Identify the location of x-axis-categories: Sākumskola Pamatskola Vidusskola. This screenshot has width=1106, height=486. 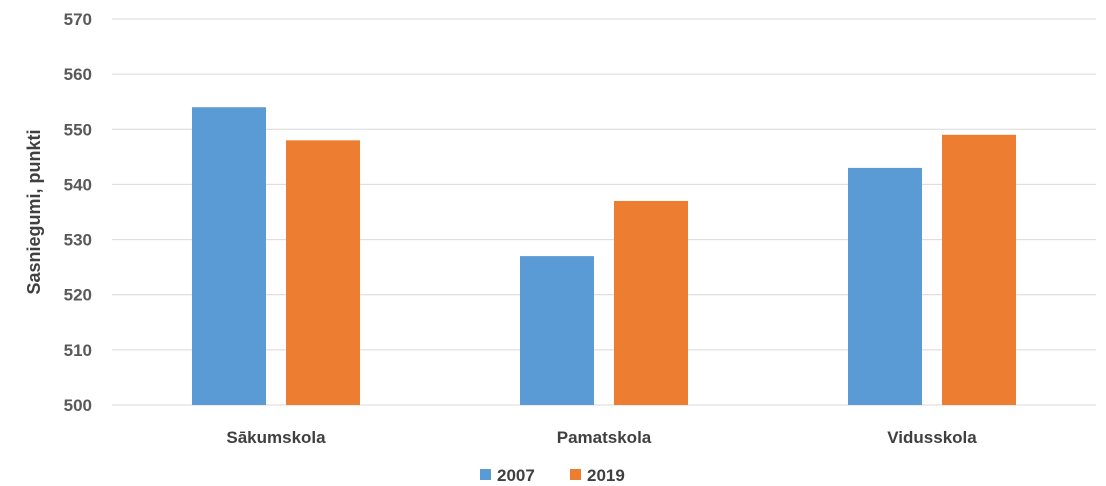
(601, 437).